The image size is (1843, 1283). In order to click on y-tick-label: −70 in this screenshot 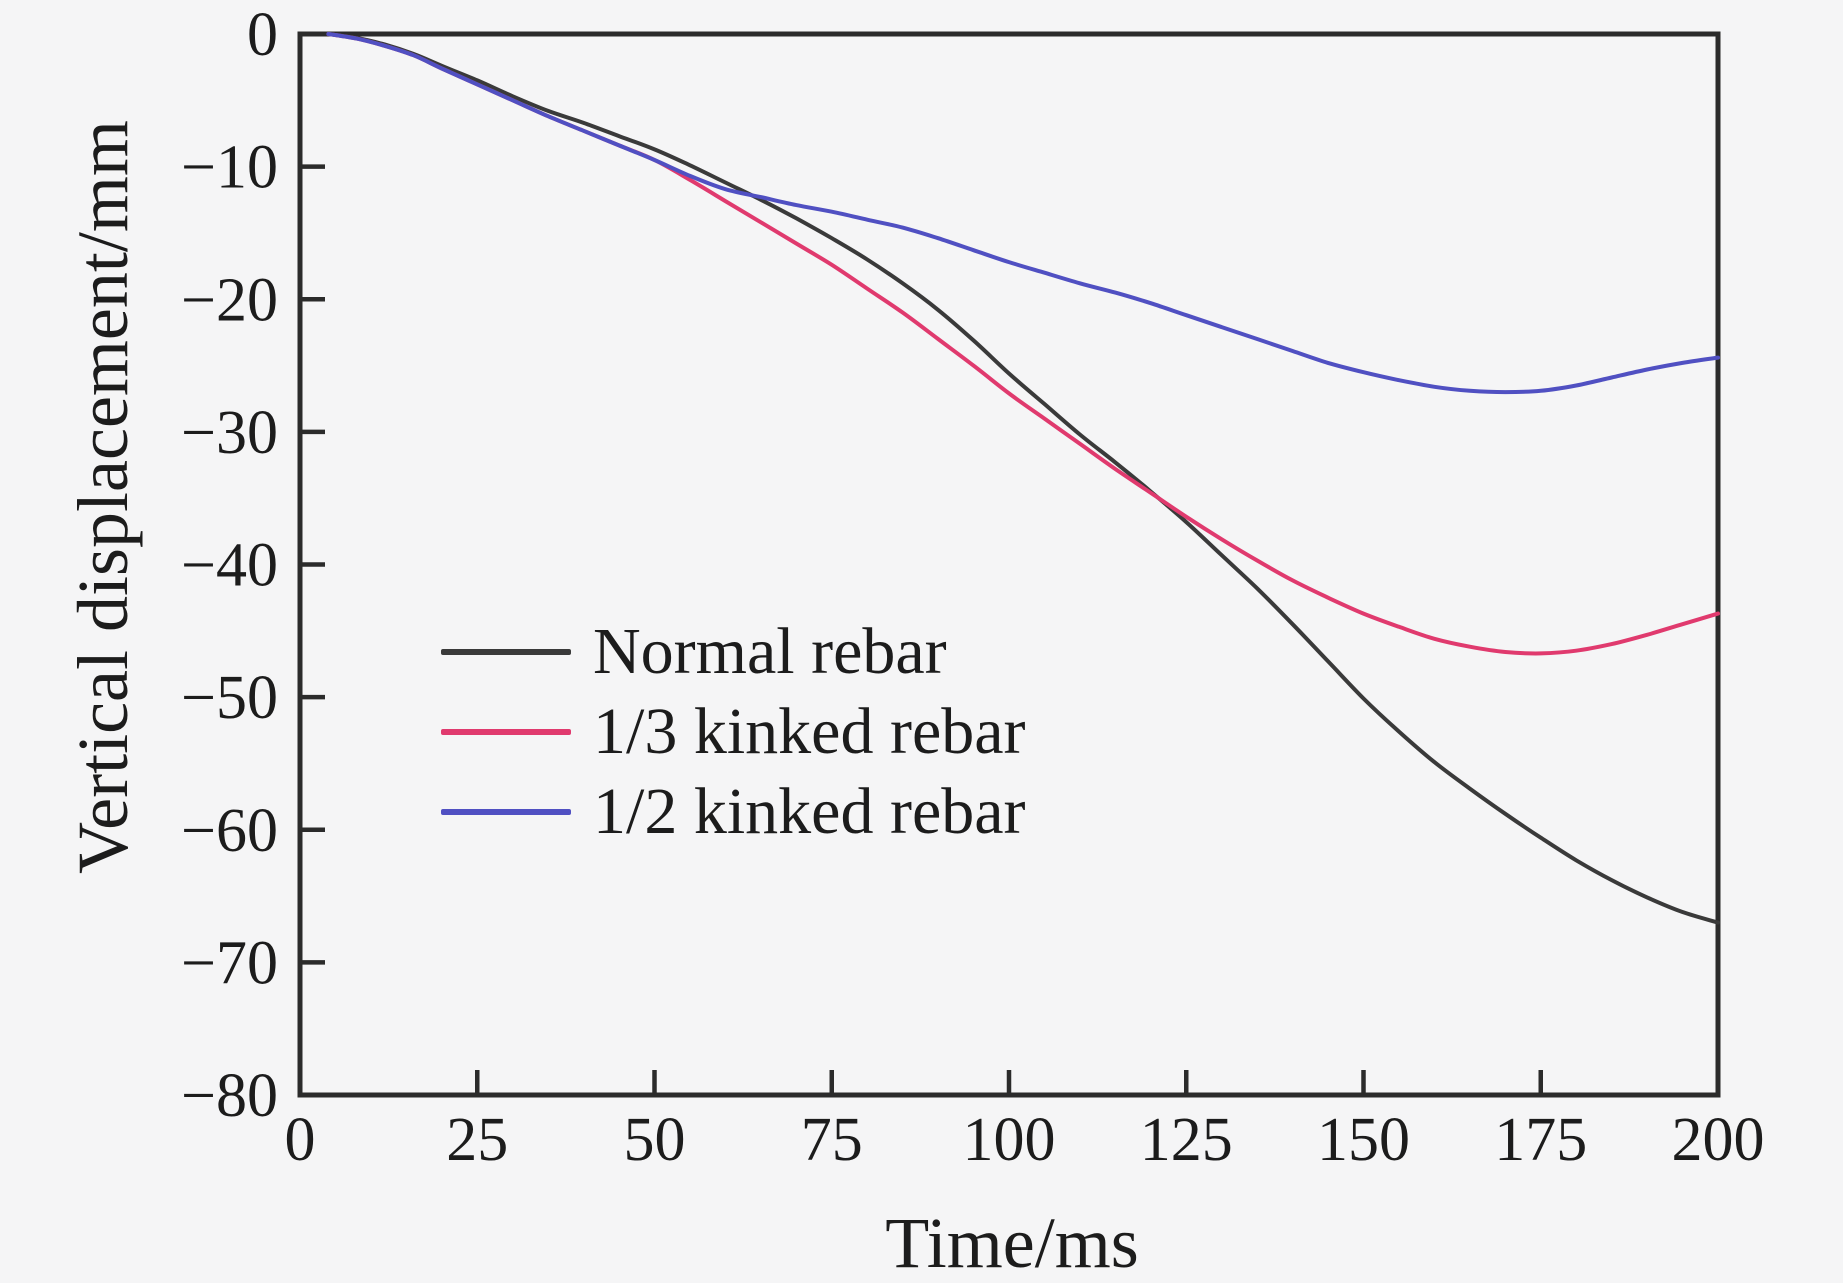, I will do `click(229, 963)`.